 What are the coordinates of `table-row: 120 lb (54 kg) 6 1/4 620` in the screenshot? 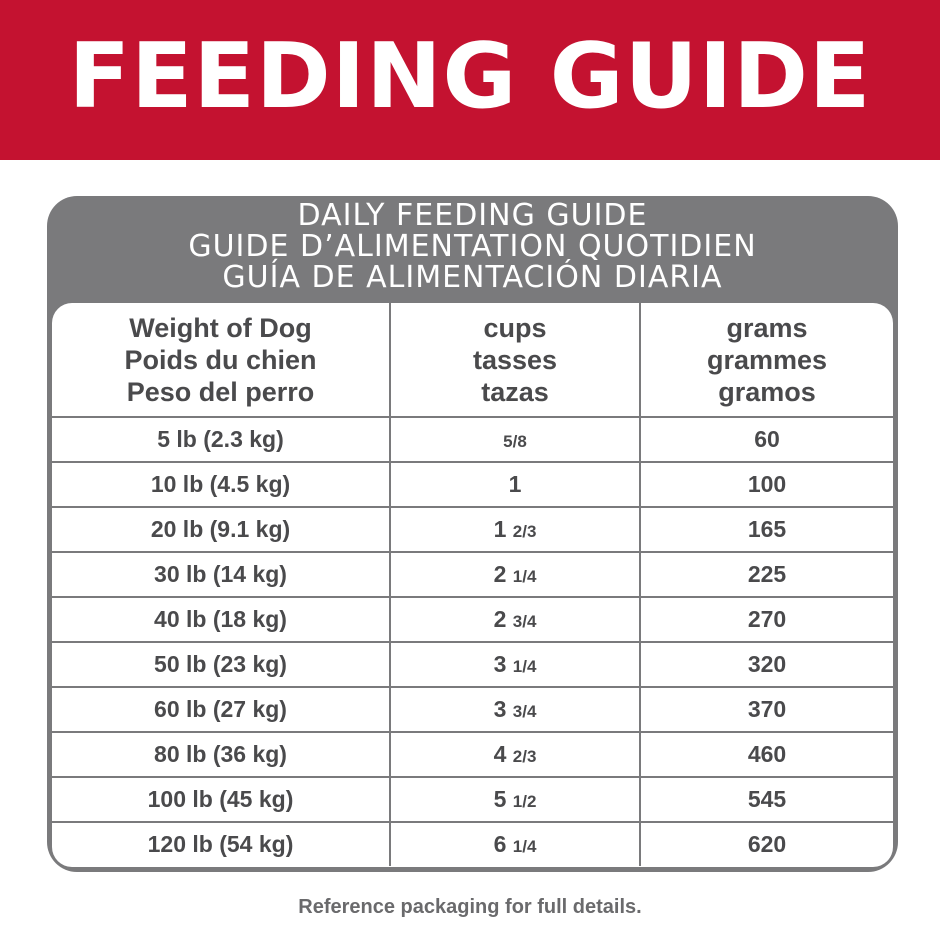 It's located at (472, 843).